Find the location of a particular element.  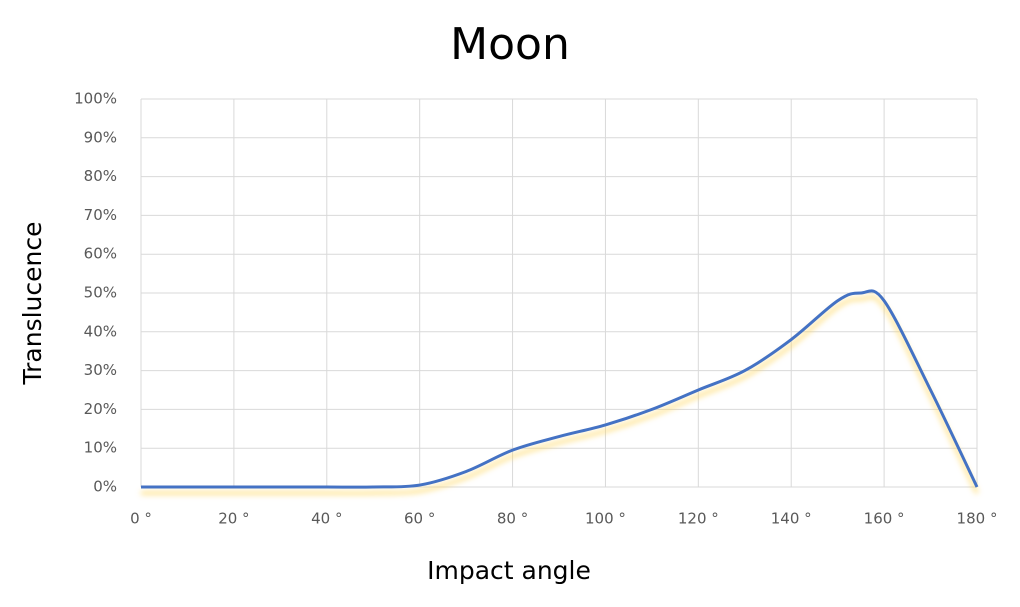

x-tick-label: 0 ° is located at coordinates (141, 519).